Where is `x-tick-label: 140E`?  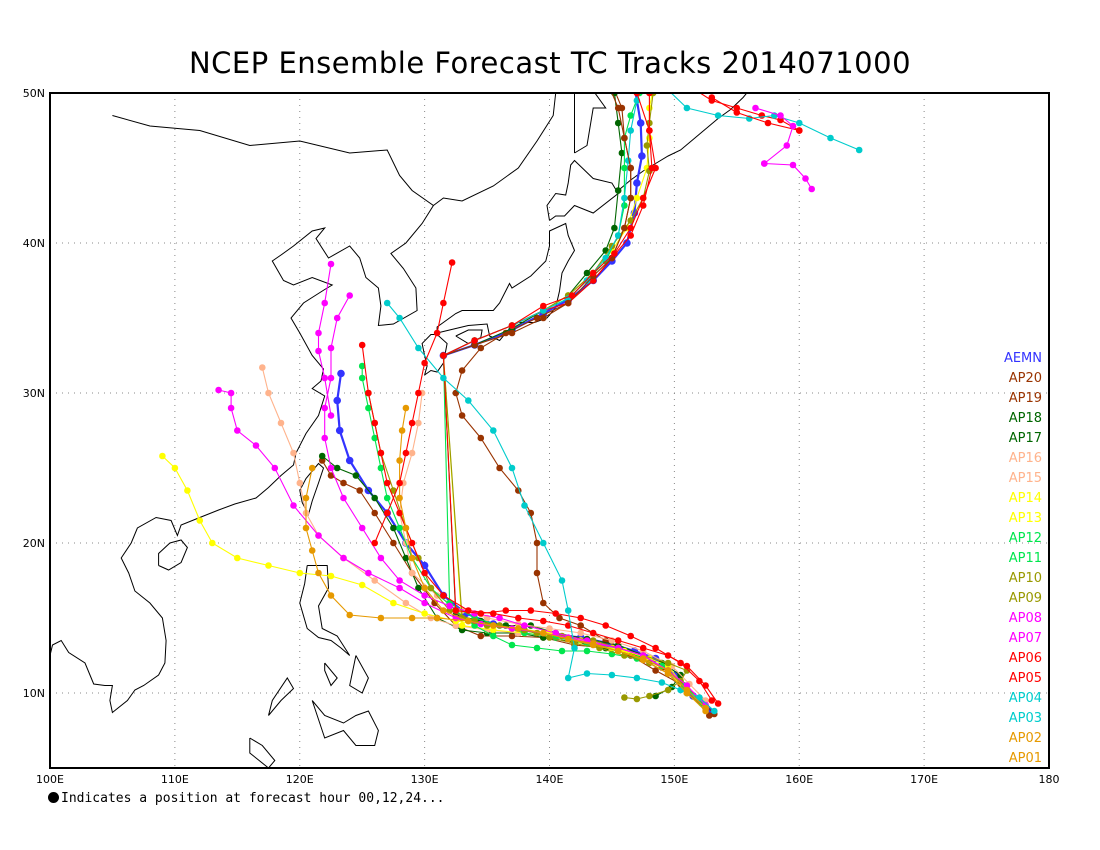 x-tick-label: 140E is located at coordinates (550, 779).